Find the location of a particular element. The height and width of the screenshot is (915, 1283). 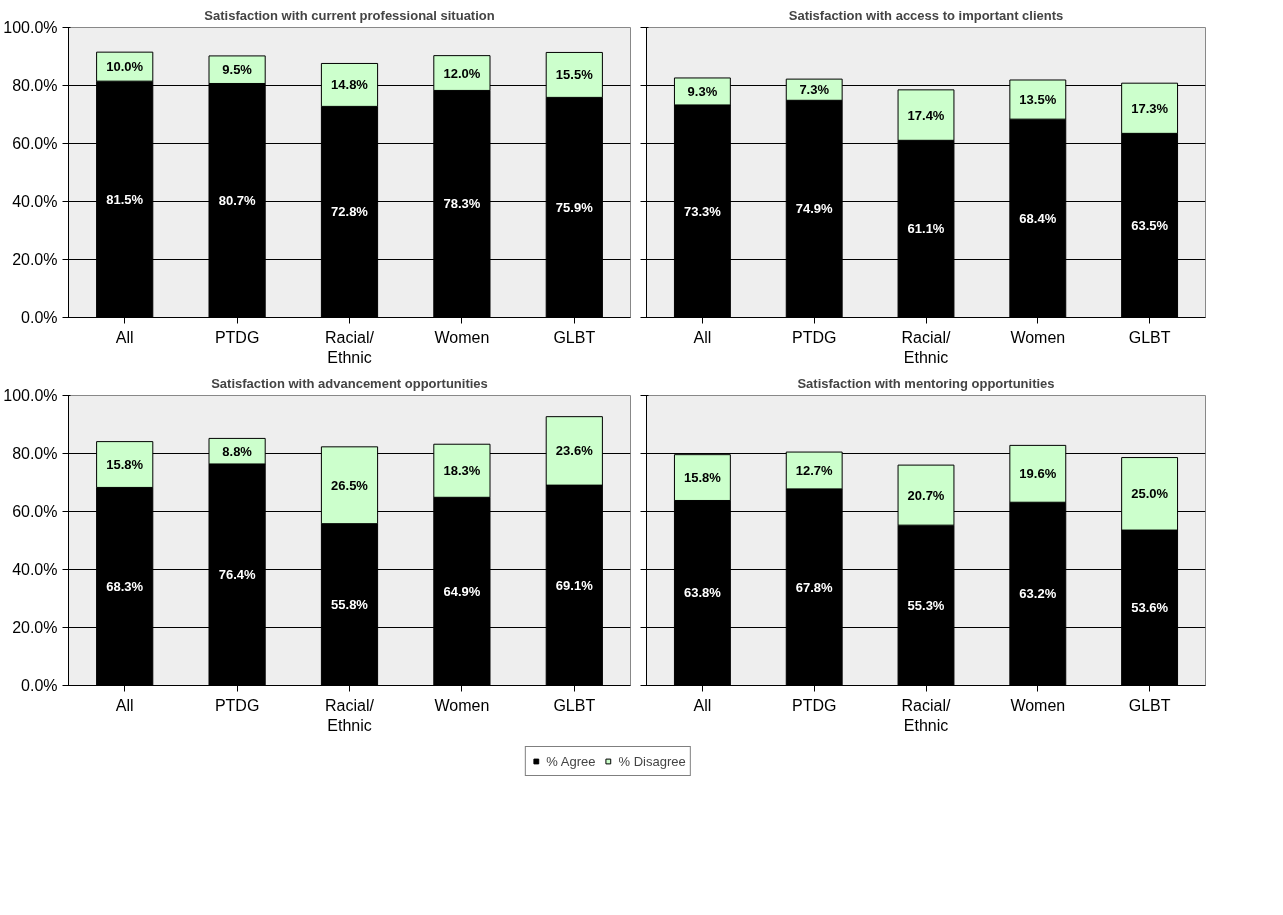

data-label: 67.8% is located at coordinates (814, 587).